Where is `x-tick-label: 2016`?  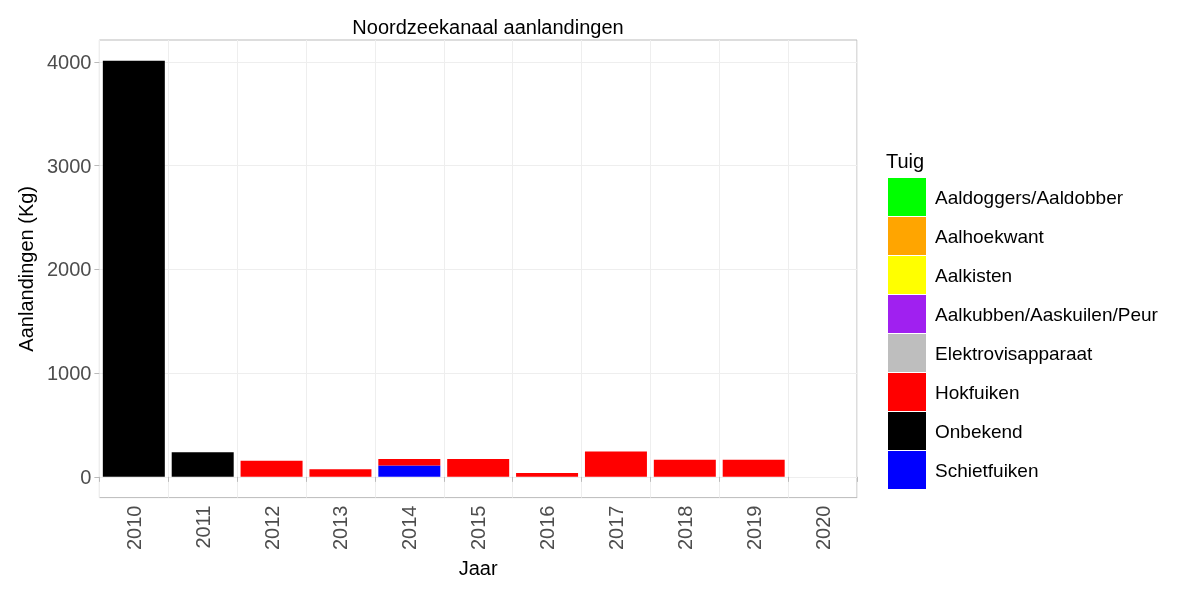 x-tick-label: 2016 is located at coordinates (547, 528).